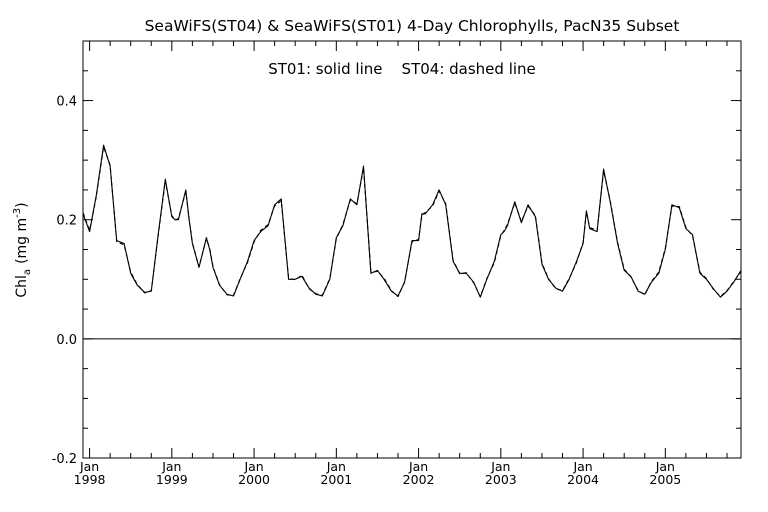 The height and width of the screenshot is (512, 768). Describe the element at coordinates (336, 479) in the screenshot. I see `x-tick-year-label: 2001` at that location.